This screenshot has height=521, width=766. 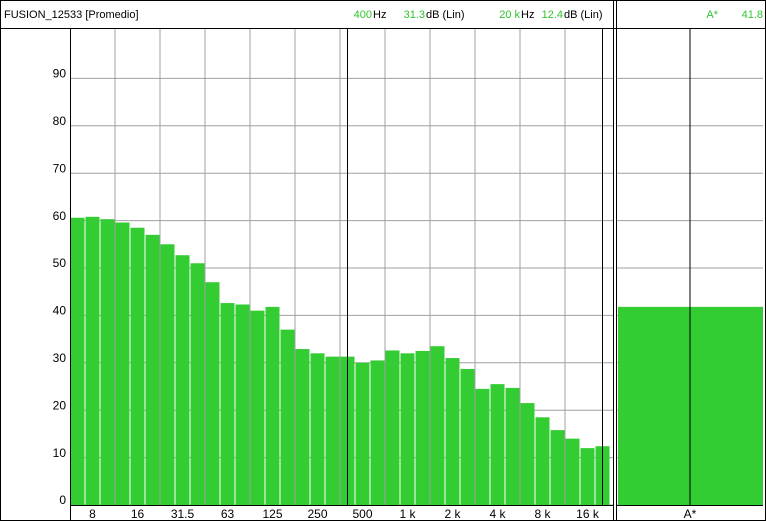 What do you see at coordinates (71, 15) in the screenshot?
I see `title: FUSION_12533 [Promedio]` at bounding box center [71, 15].